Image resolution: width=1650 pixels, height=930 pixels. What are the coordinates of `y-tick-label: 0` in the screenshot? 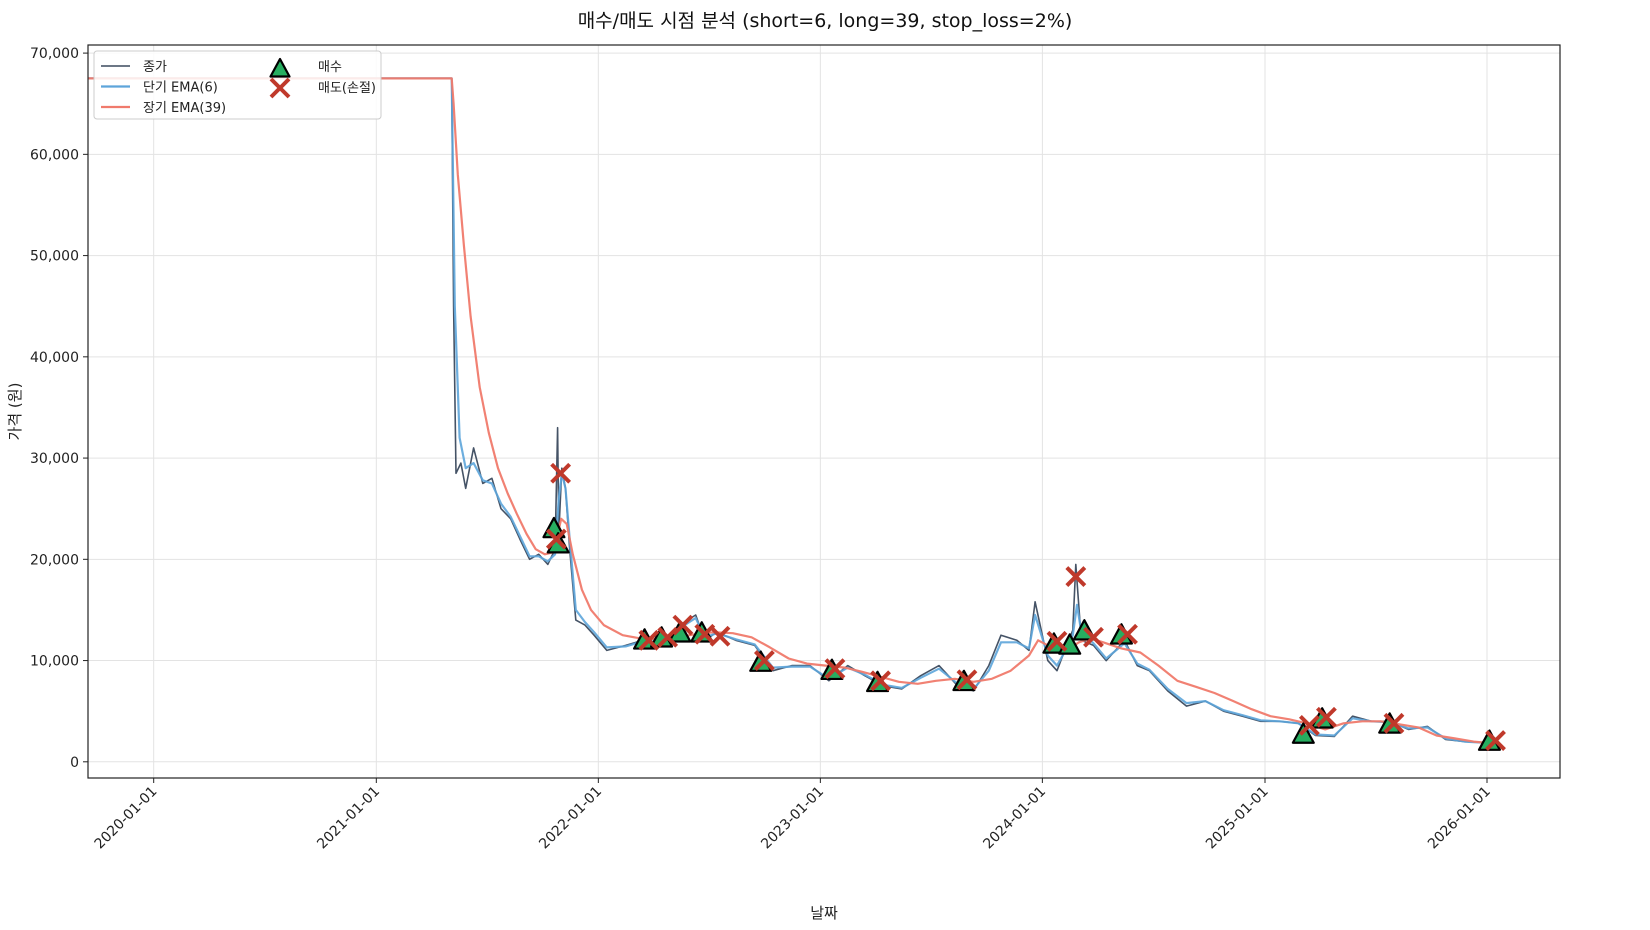 It's located at (74, 763).